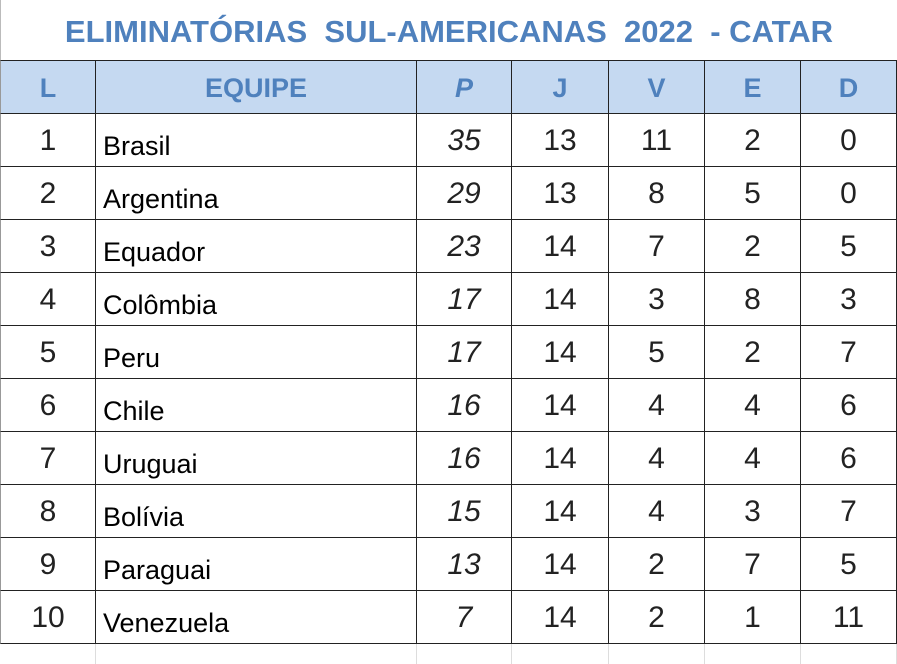 This screenshot has height=664, width=897. Describe the element at coordinates (464, 87) in the screenshot. I see `column-header: P` at that location.